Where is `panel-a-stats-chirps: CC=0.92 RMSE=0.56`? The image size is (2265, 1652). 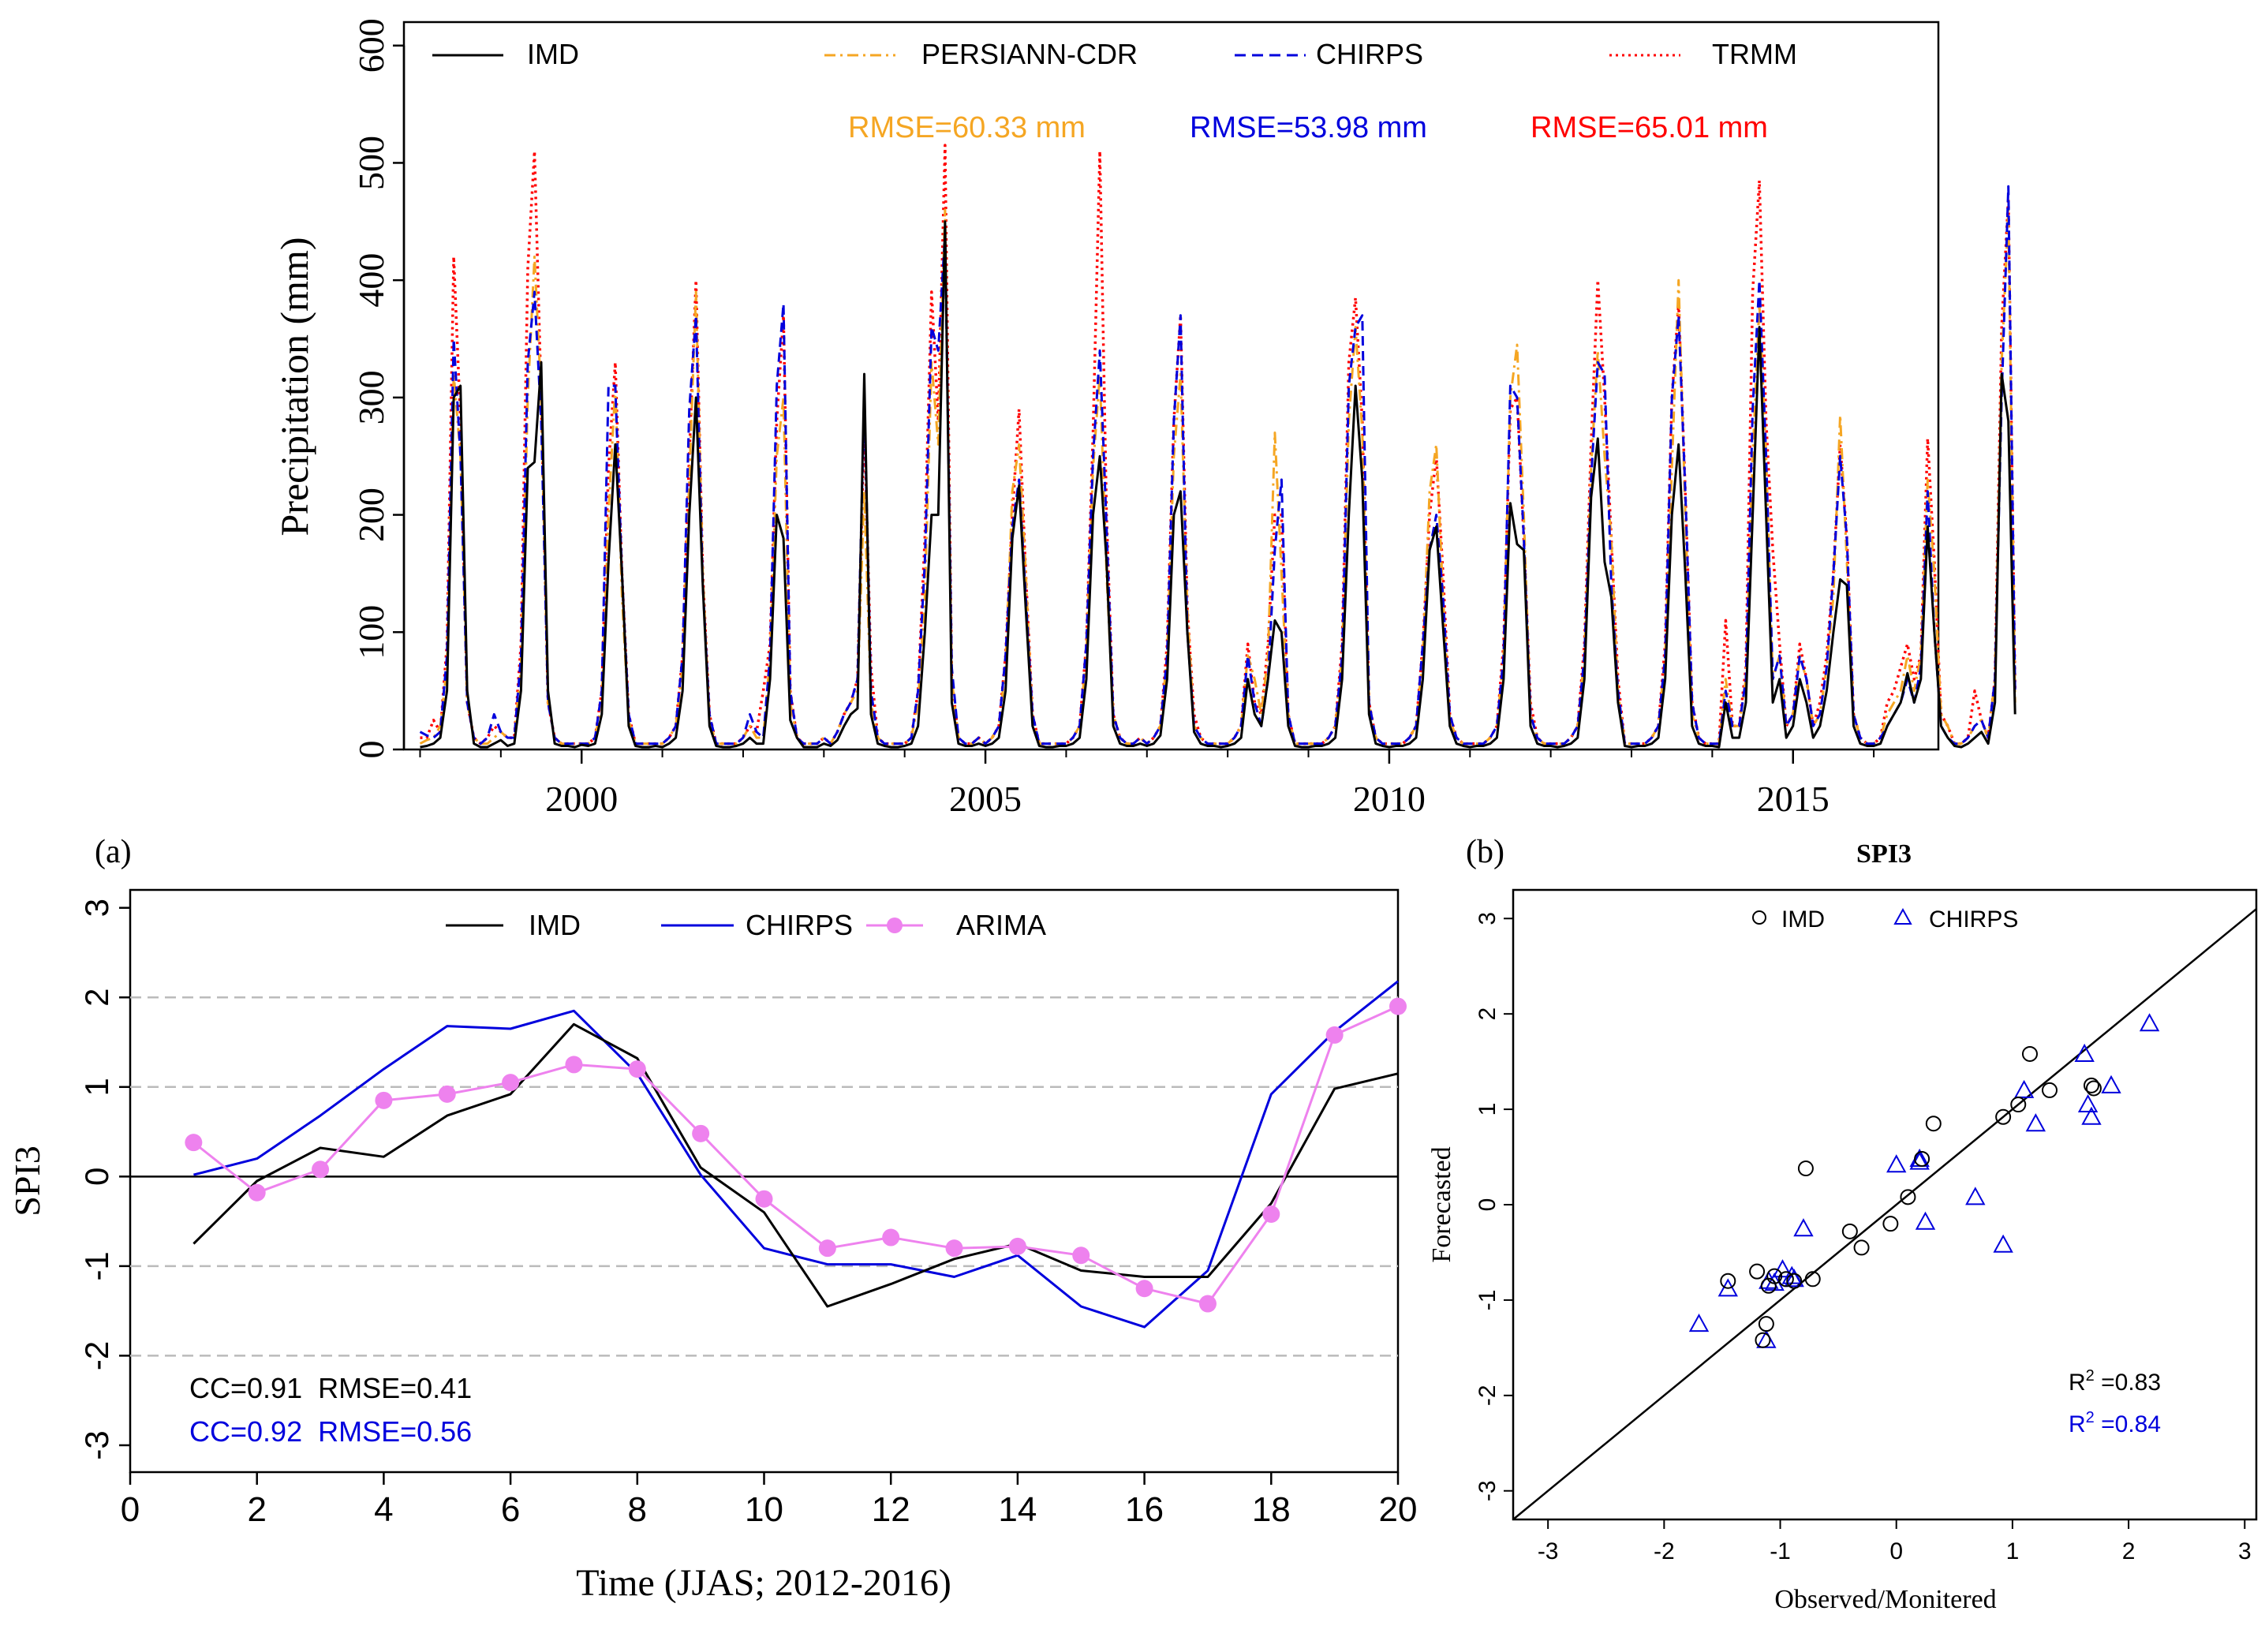 panel-a-stats-chirps: CC=0.92 RMSE=0.56 is located at coordinates (330, 1431).